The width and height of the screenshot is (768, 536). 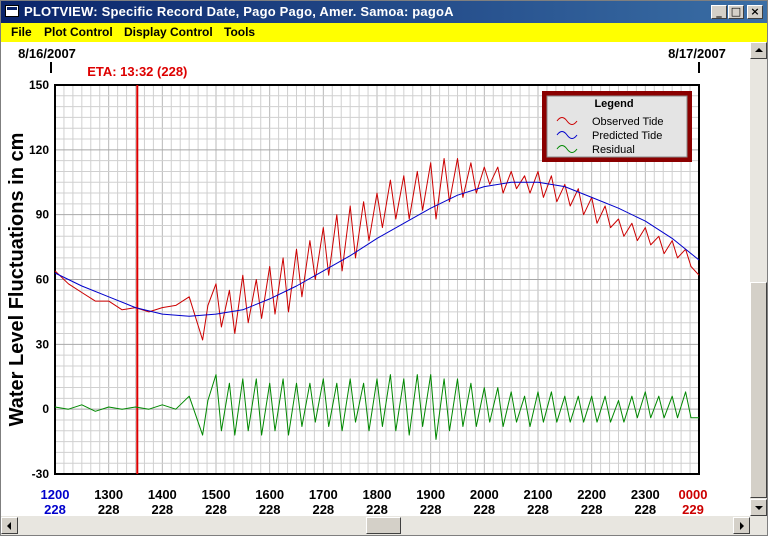 What do you see at coordinates (162, 494) in the screenshot?
I see `x-tick-time-label: 1400` at bounding box center [162, 494].